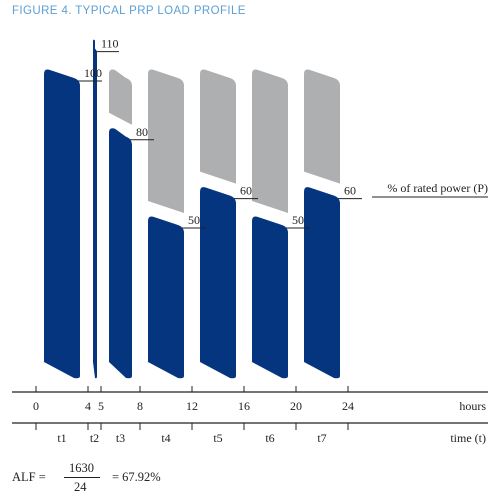 This screenshot has width=500, height=499. I want to click on bar-value-label: 110, so click(110, 44).